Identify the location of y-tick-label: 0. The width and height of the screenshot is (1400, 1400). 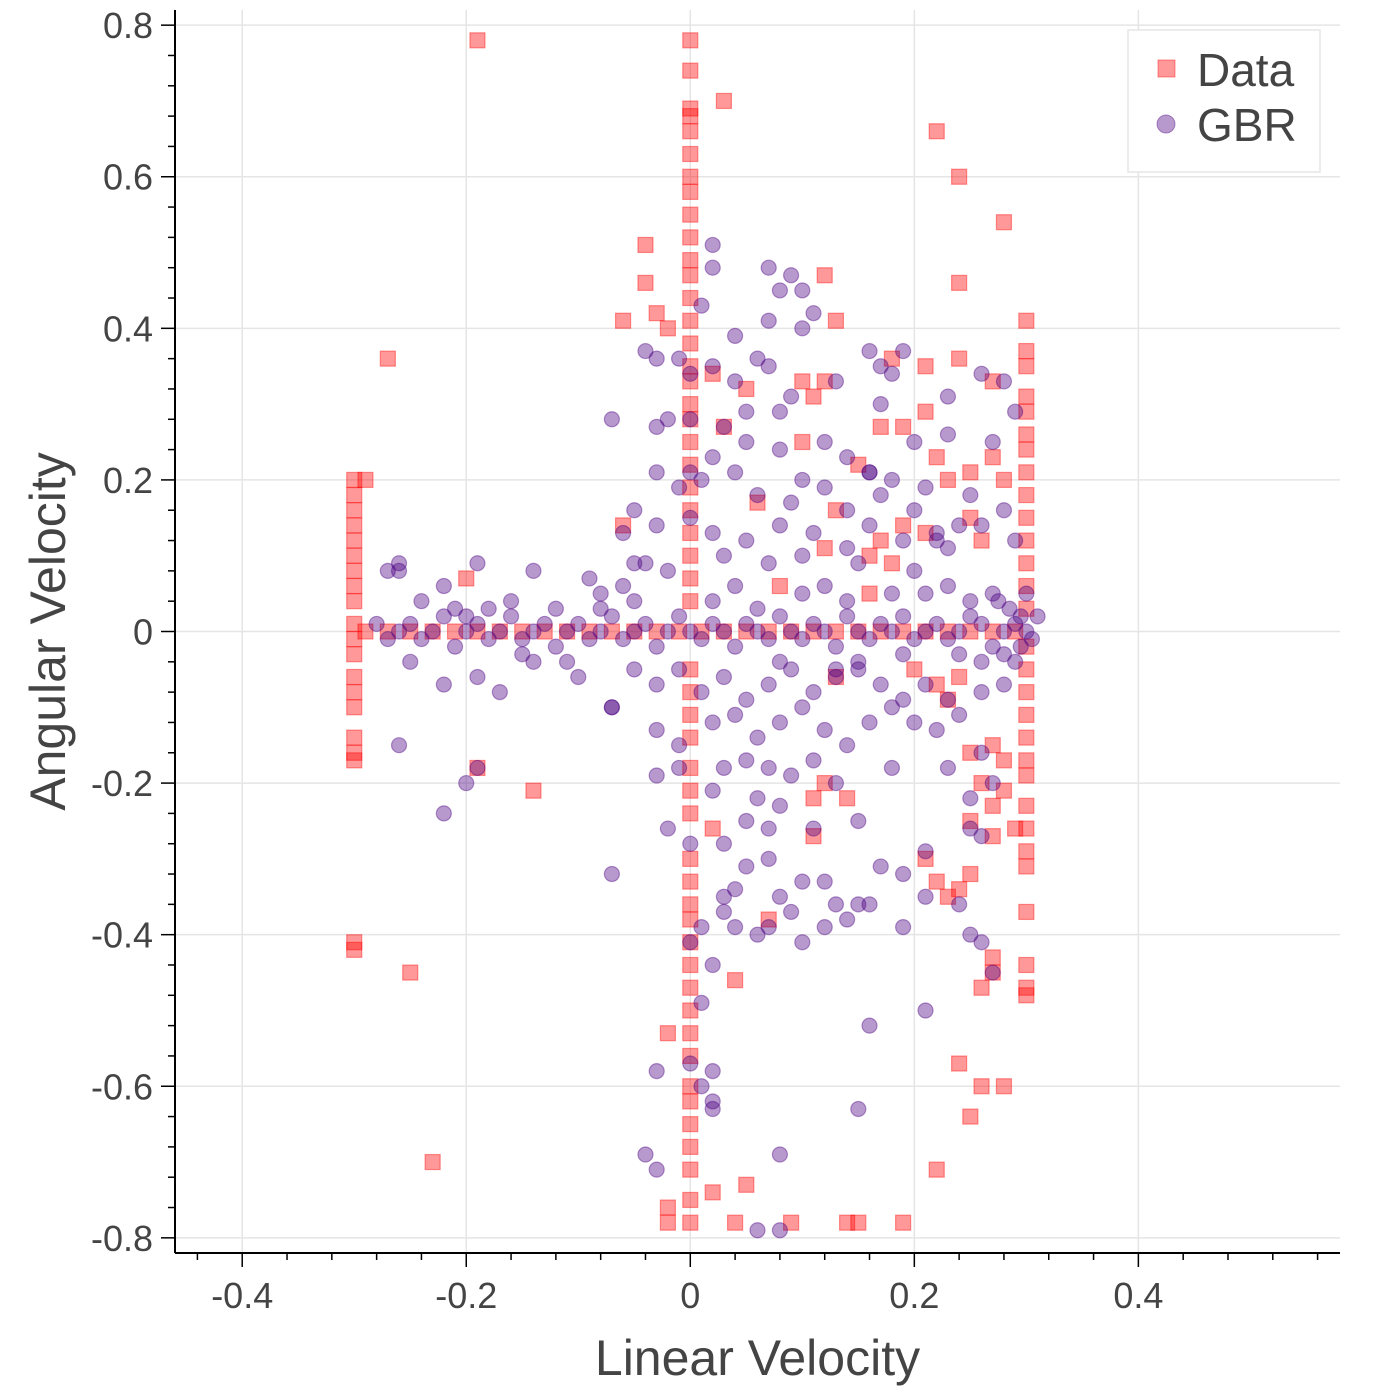
(143, 632).